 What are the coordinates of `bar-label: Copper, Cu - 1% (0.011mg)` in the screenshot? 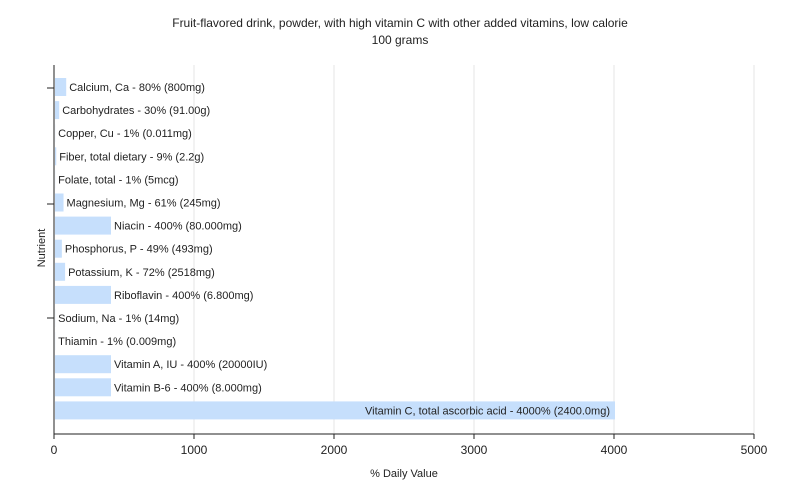 It's located at (125, 134).